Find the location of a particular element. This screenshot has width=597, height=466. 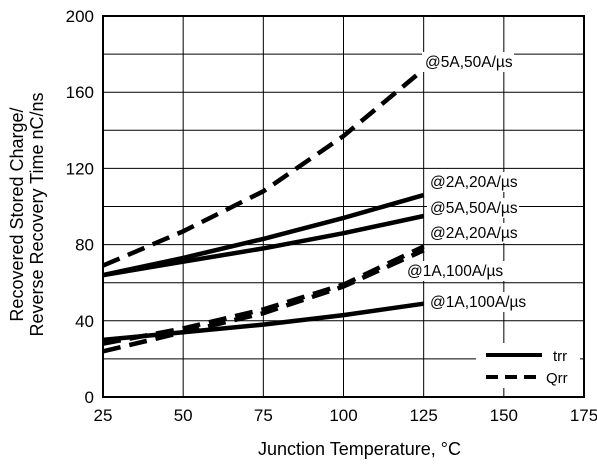

series-line-qrr-1a is located at coordinates (263, 301).